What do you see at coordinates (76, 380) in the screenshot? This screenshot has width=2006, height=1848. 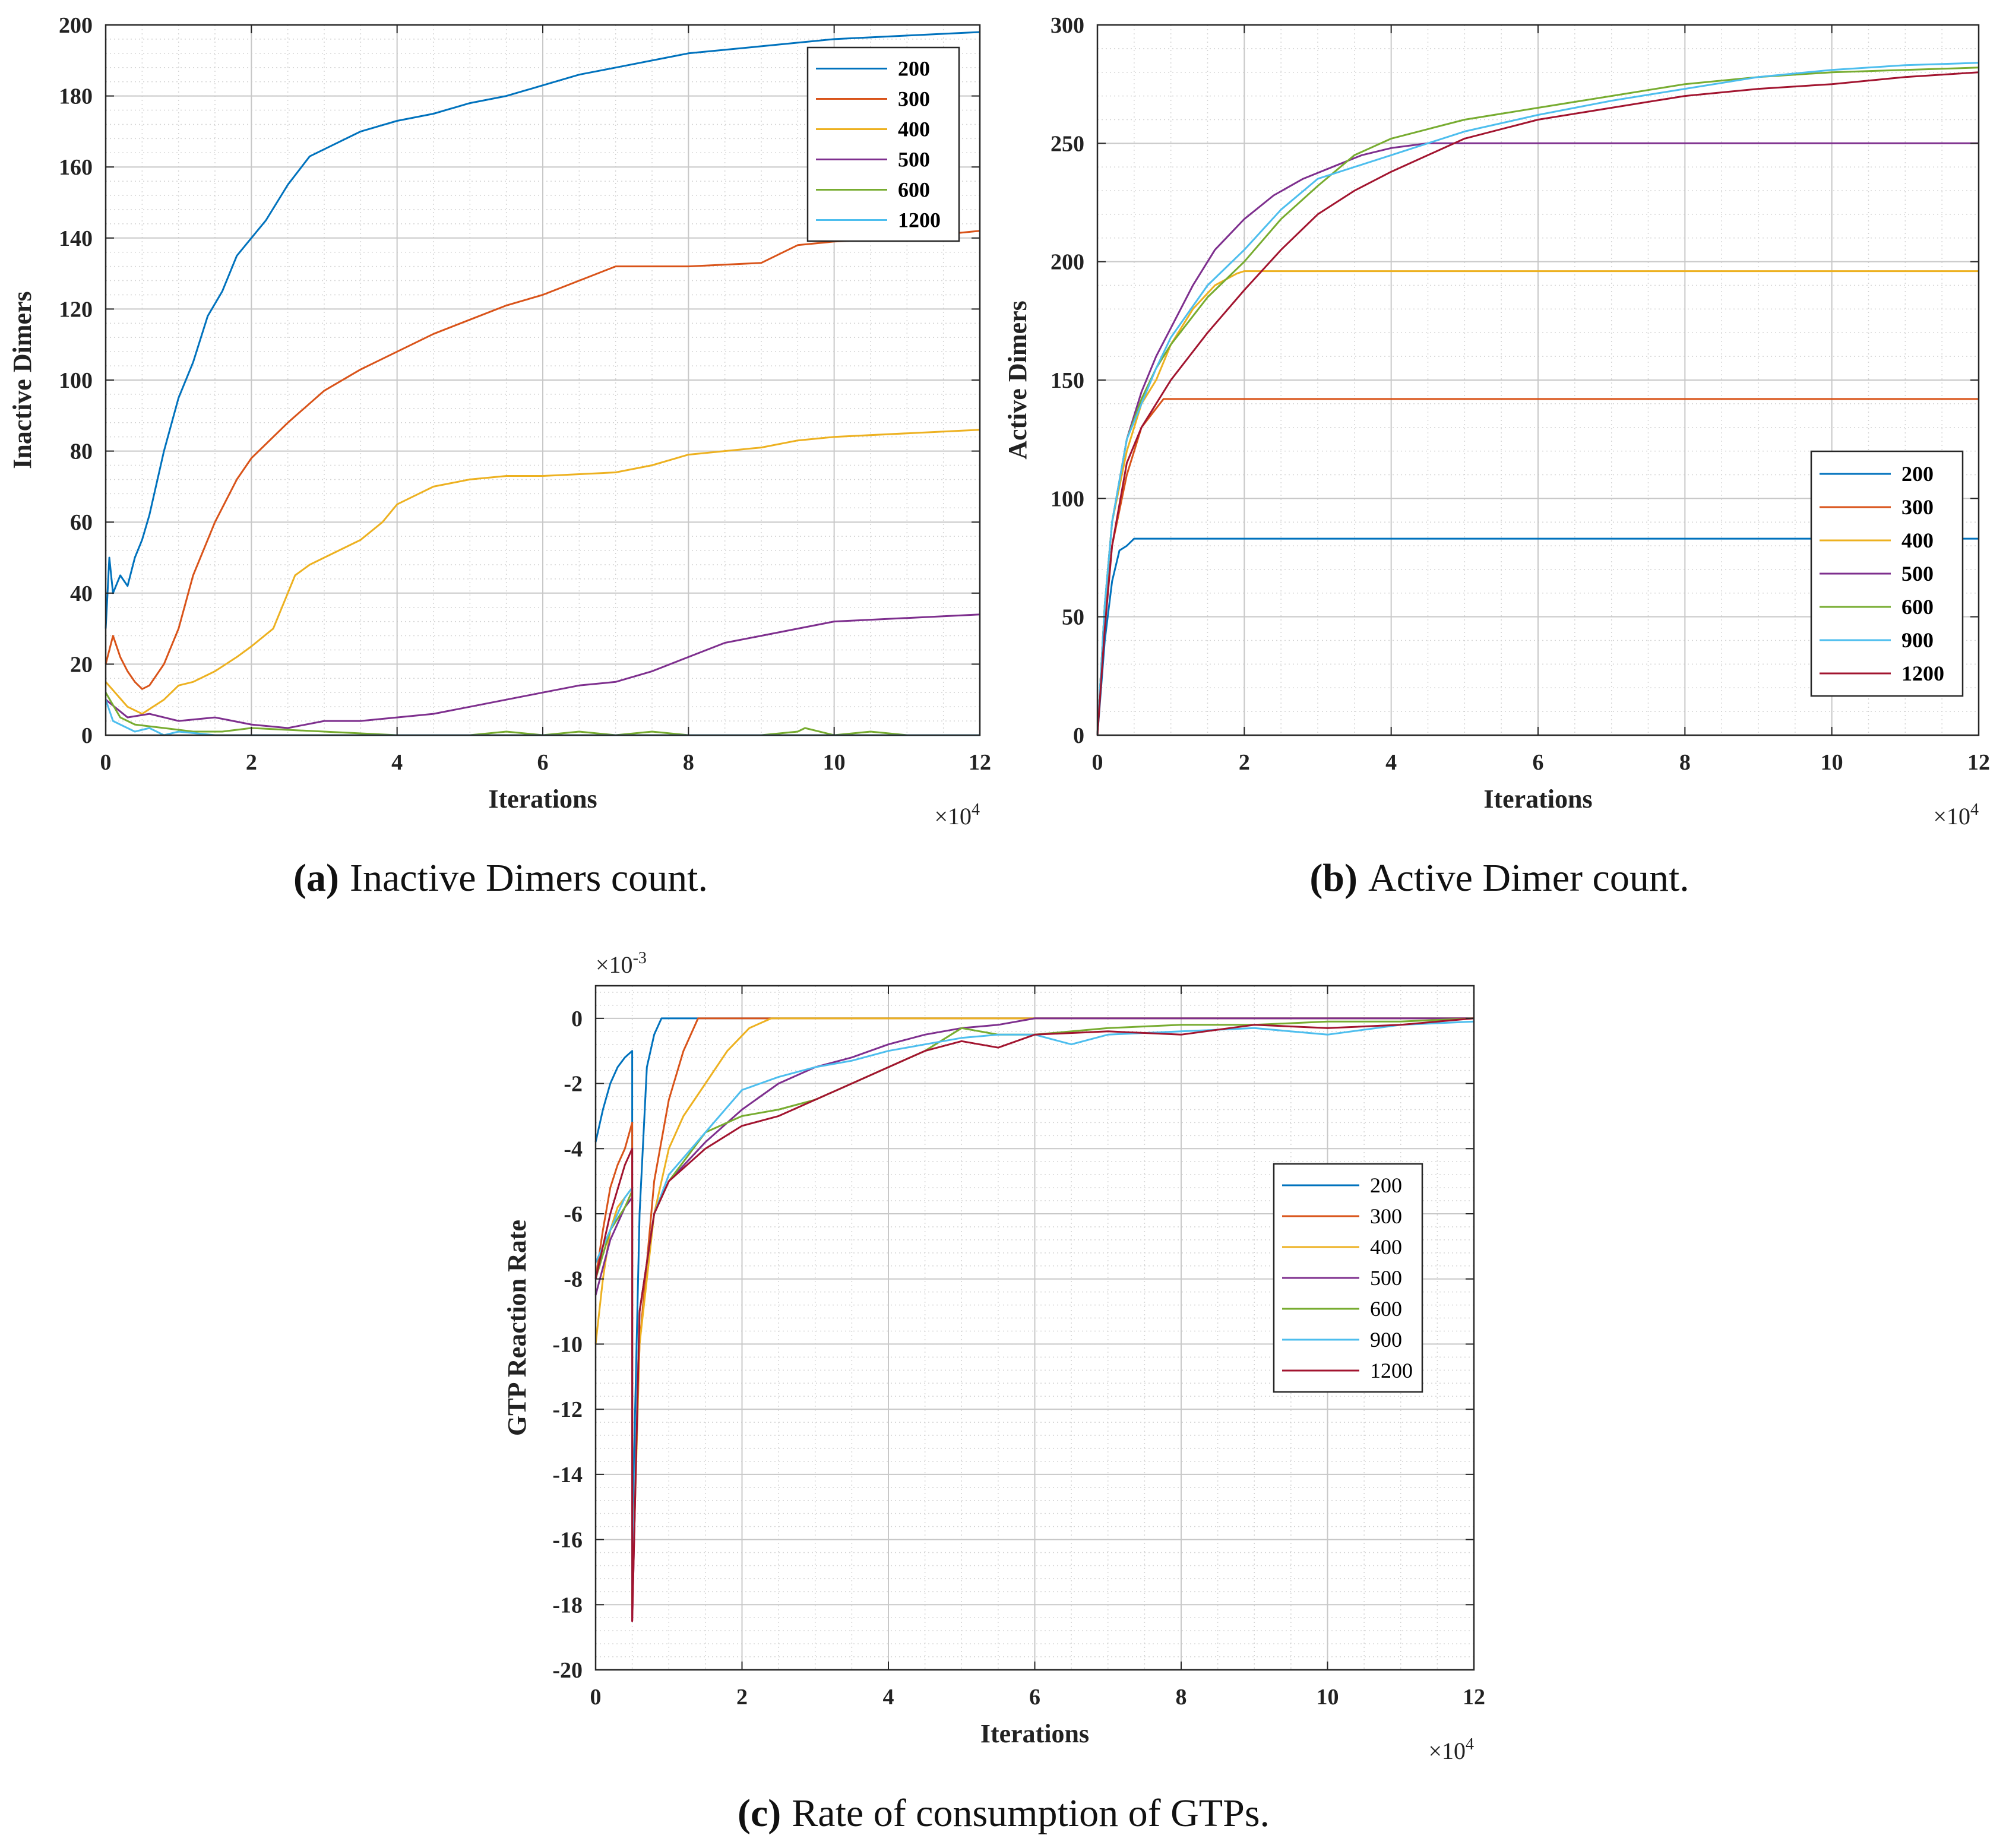 I see `y-tick-label: 100` at bounding box center [76, 380].